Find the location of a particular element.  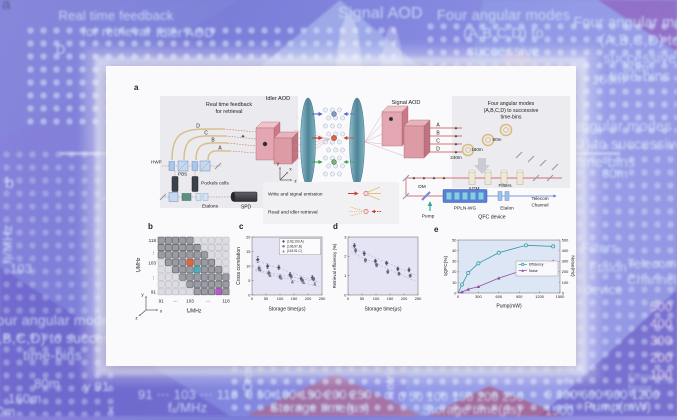

panel-label-b: b is located at coordinates (150, 226).